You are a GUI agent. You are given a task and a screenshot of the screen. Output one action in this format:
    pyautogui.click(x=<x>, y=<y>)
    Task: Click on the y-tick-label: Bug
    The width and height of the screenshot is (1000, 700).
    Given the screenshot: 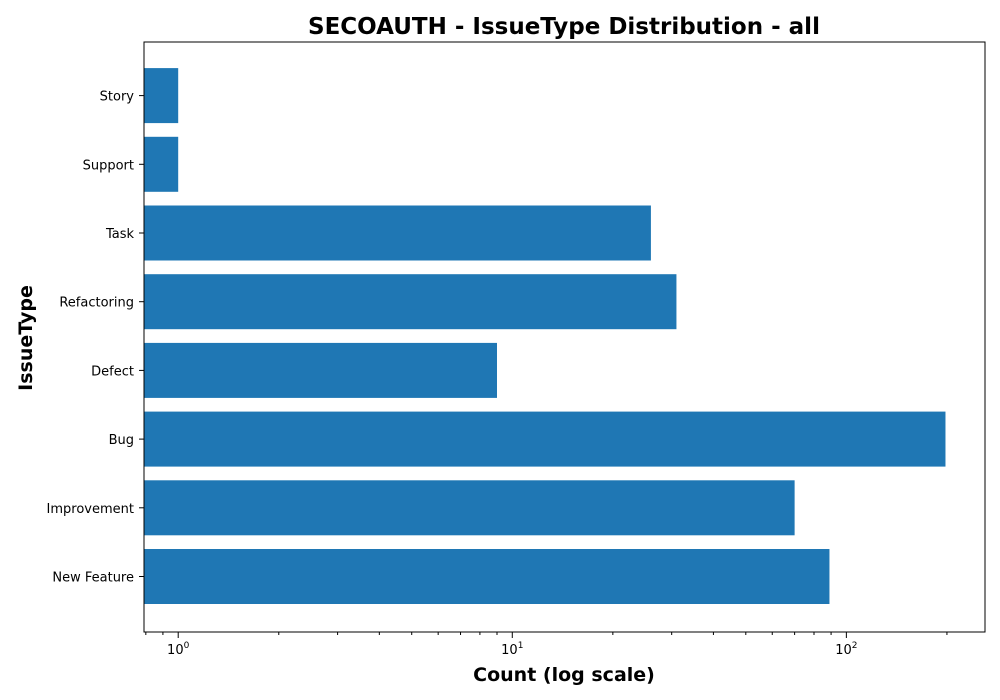 What is the action you would take?
    pyautogui.click(x=121, y=440)
    